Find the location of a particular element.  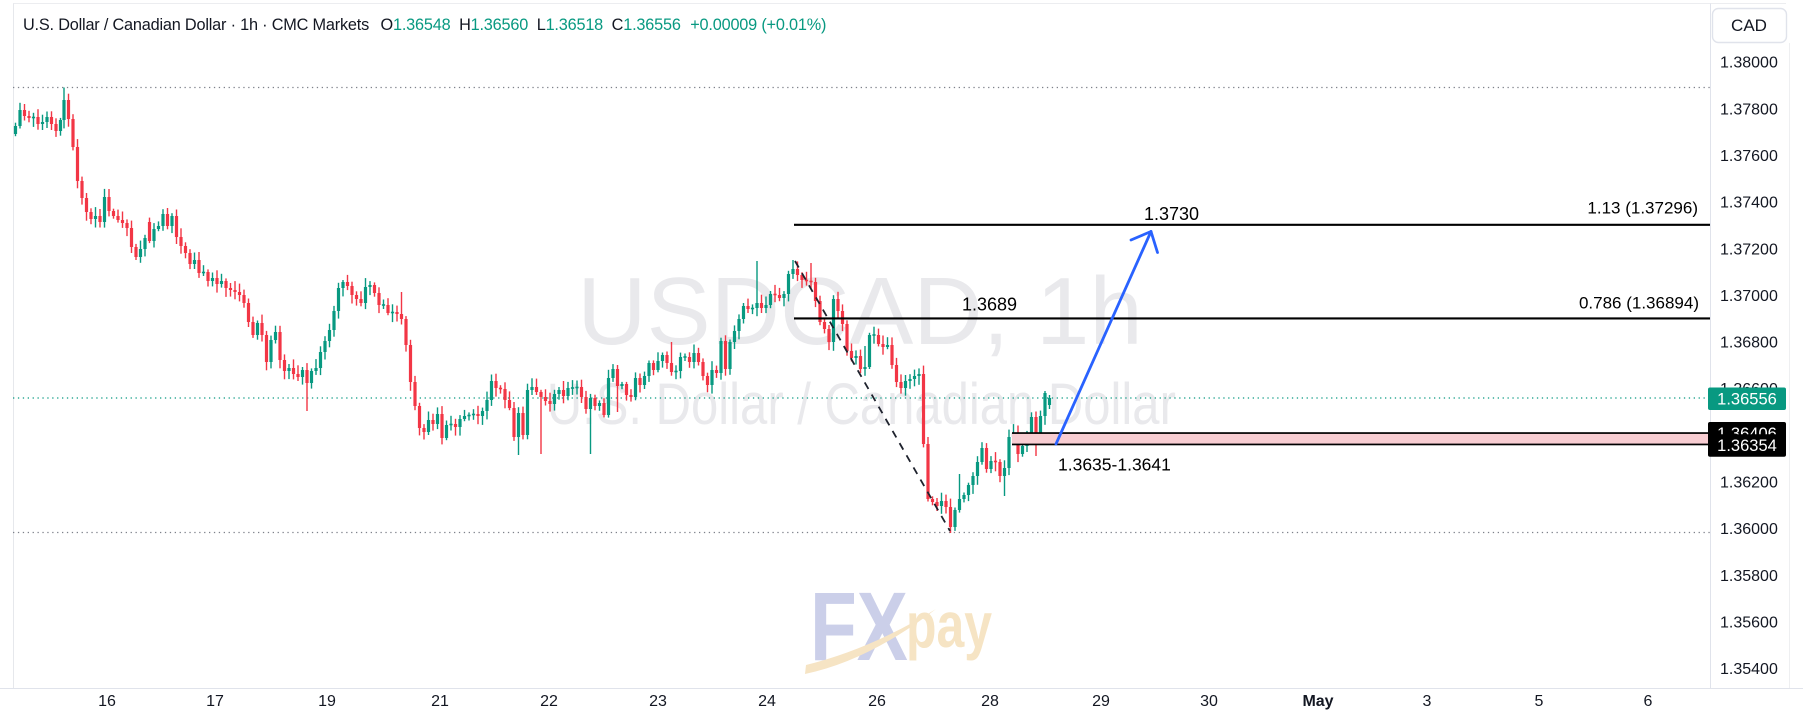

svg-text: 1.37800 is located at coordinates (1749, 109).